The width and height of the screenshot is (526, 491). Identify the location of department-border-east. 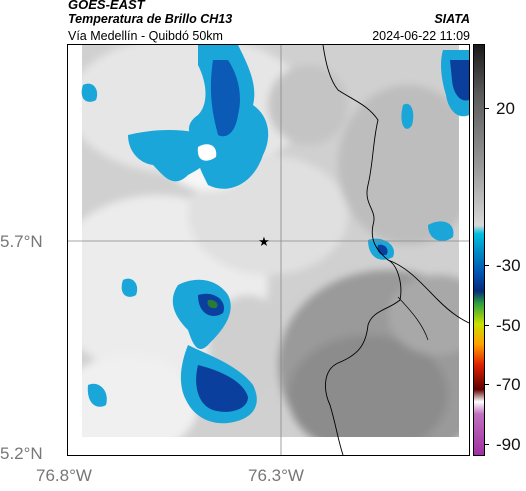
(428, 291).